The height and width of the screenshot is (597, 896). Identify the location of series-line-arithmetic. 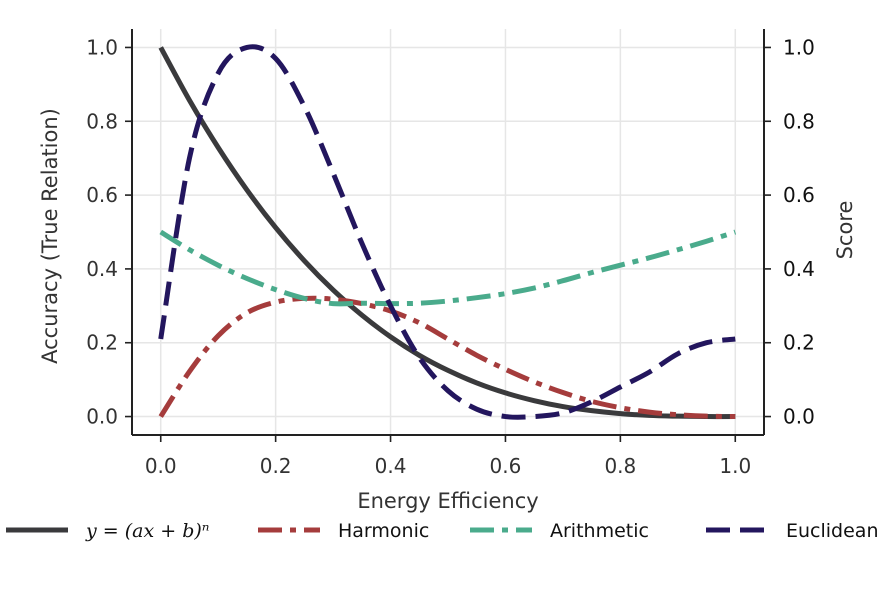
(448, 268).